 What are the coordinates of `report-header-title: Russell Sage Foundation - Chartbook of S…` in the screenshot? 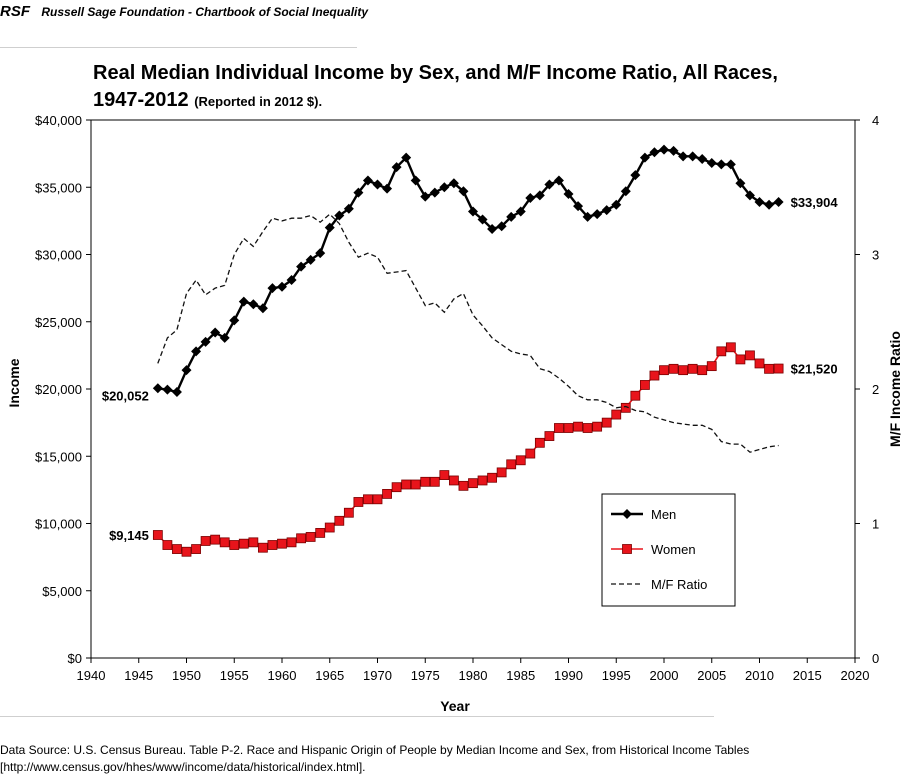 It's located at (205, 12).